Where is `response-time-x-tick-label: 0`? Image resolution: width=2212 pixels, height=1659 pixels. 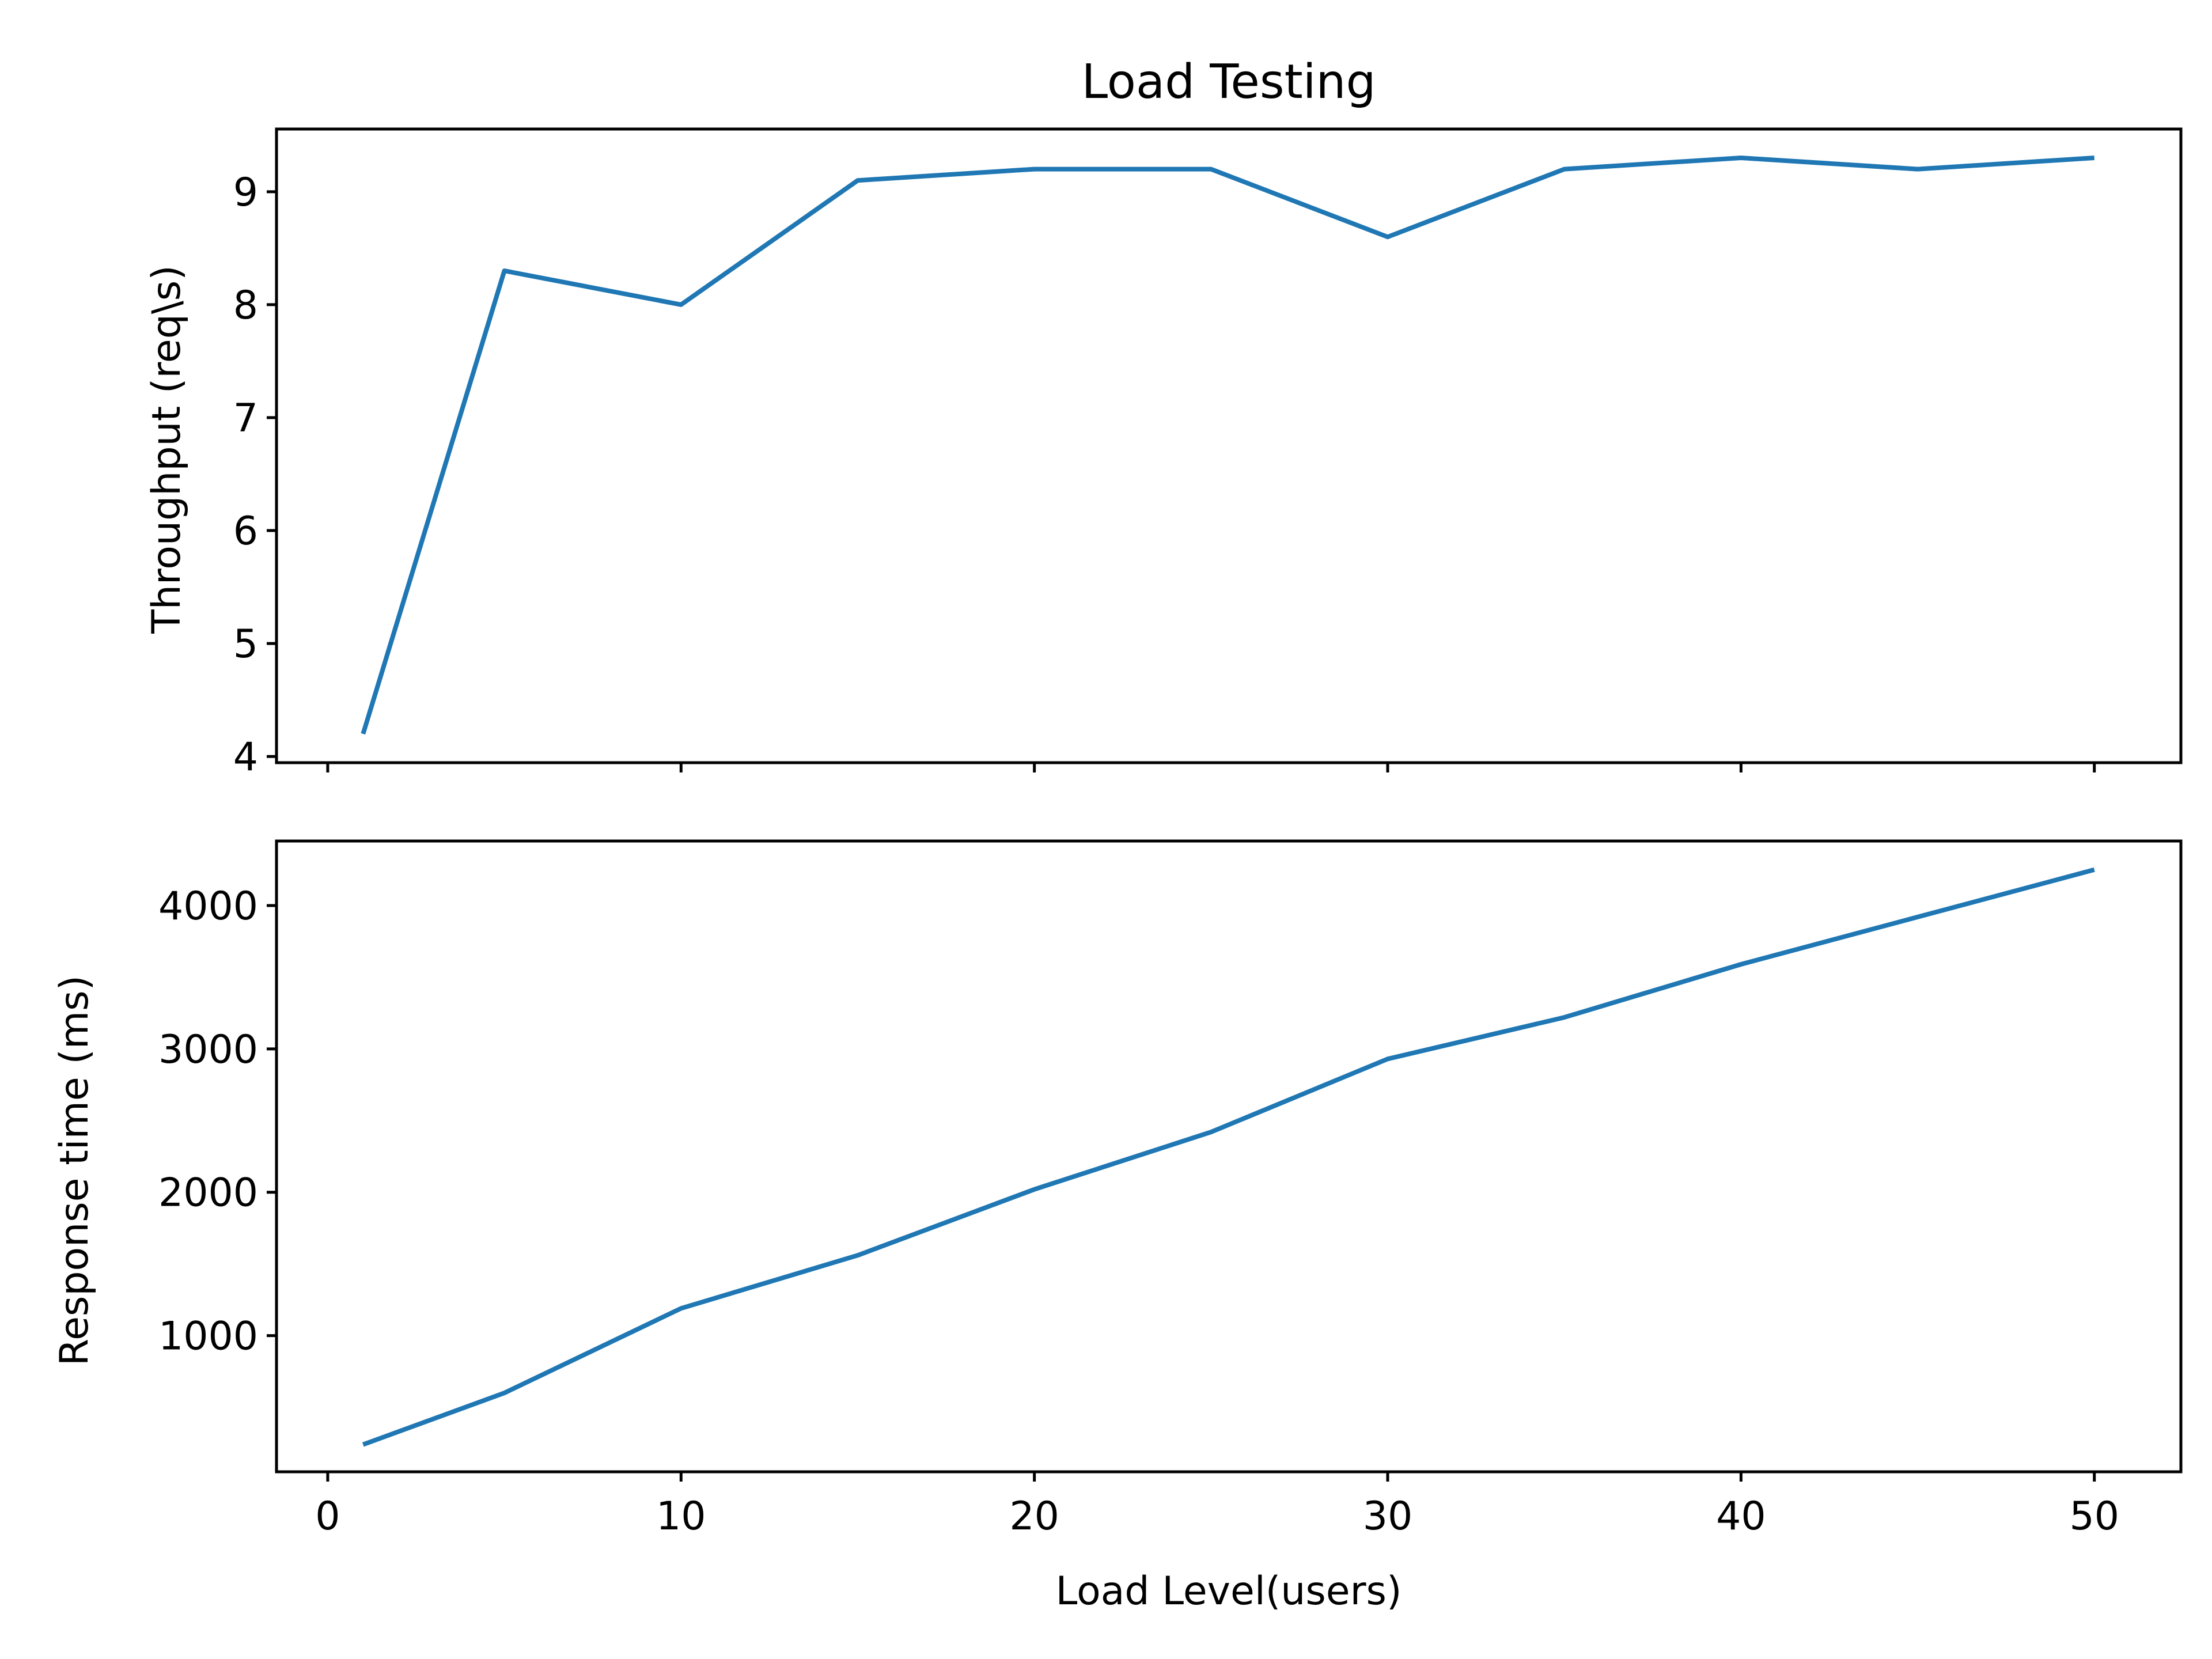 response-time-x-tick-label: 0 is located at coordinates (327, 1516).